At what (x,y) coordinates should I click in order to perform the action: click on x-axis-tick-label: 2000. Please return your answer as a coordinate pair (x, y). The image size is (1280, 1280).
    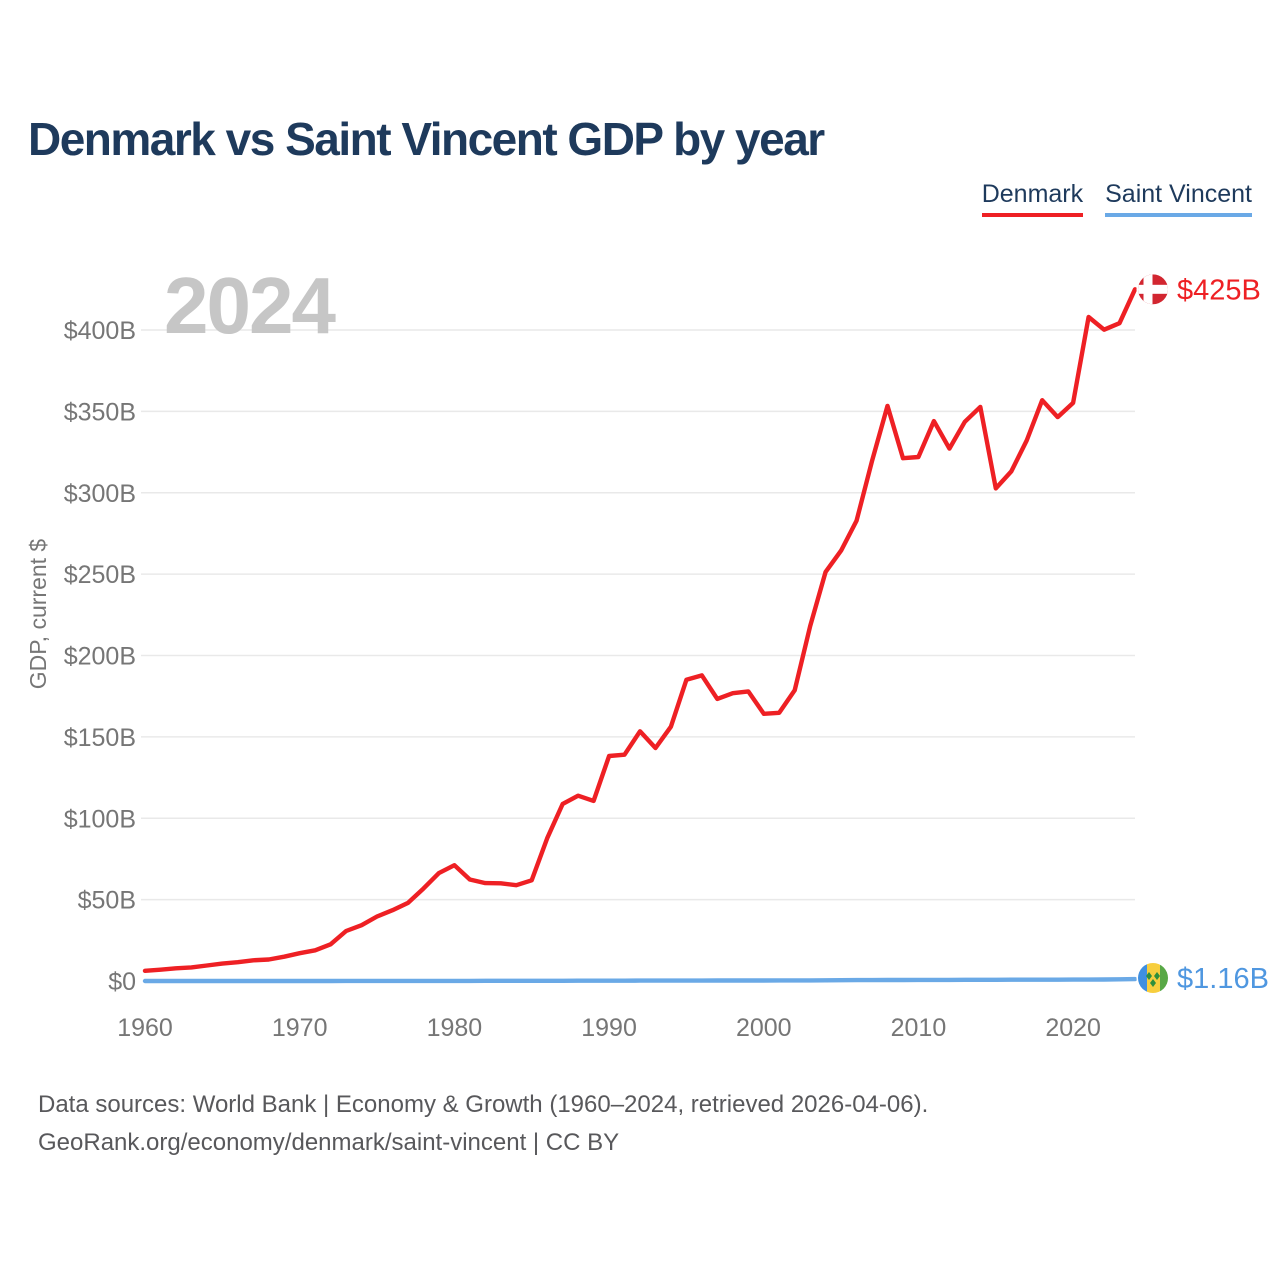
    Looking at the image, I should click on (764, 1028).